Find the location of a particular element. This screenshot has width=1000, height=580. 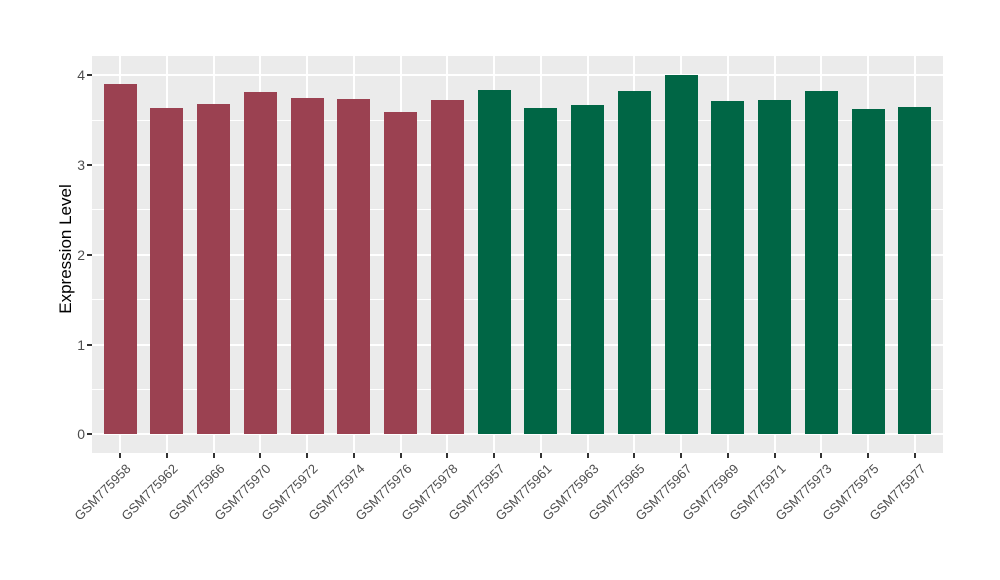

y-tick-label: 4 is located at coordinates (81, 75).